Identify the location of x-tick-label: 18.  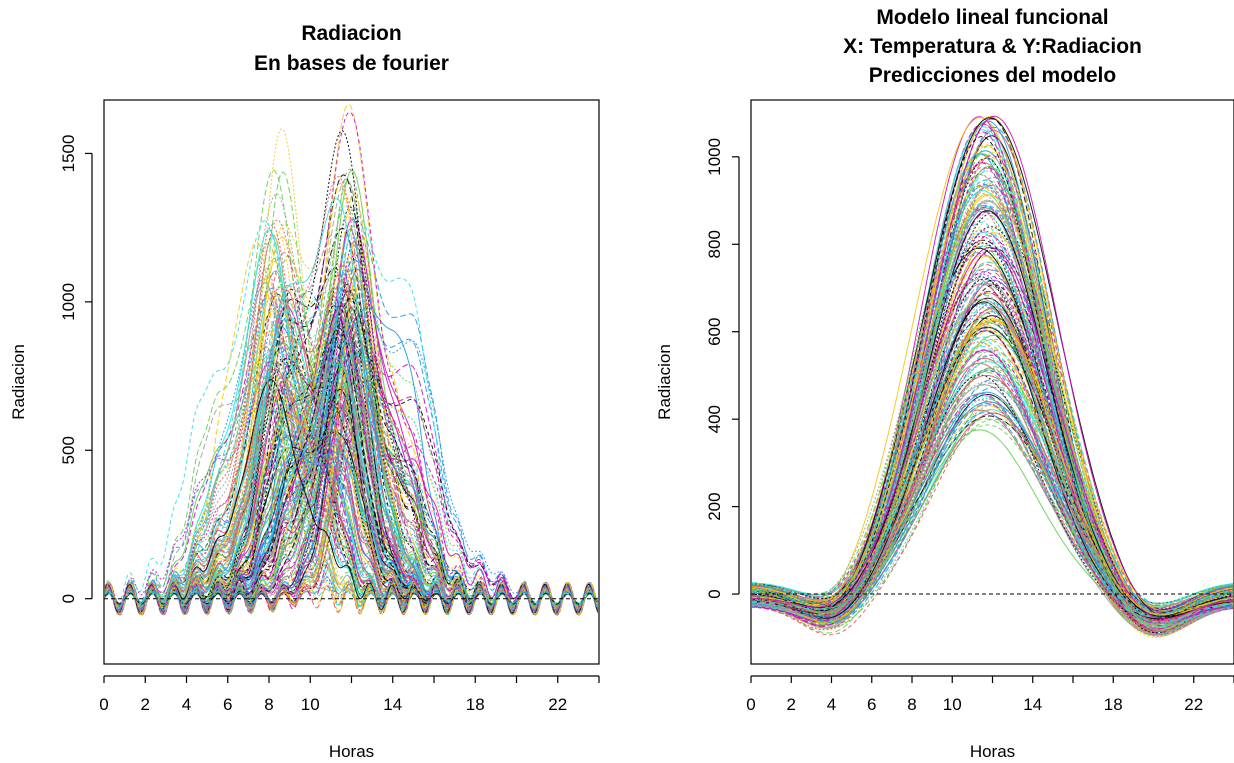
(475, 704).